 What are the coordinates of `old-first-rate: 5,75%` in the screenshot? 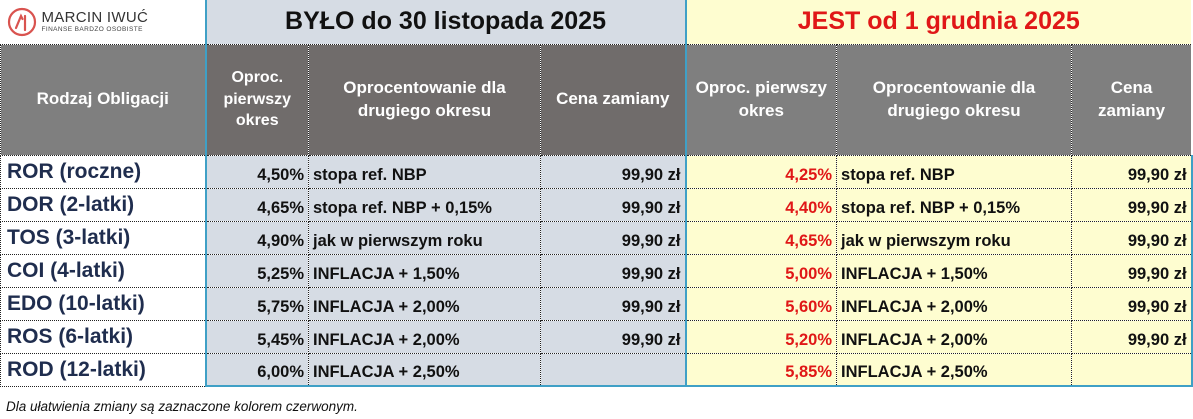 It's located at (256, 303).